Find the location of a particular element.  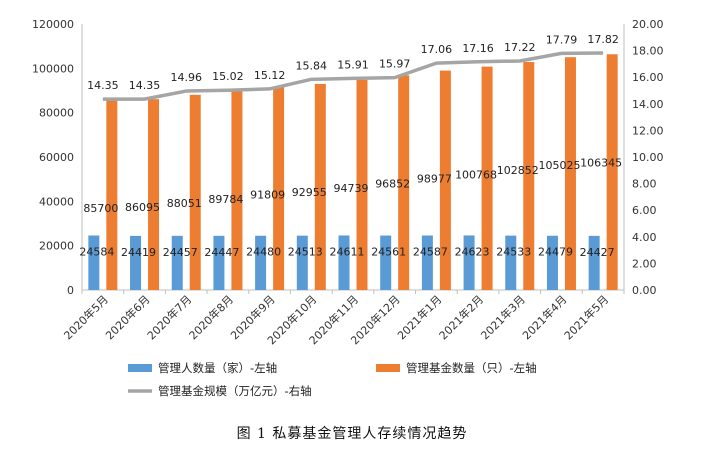

data-label-funds: 92955 is located at coordinates (309, 192).